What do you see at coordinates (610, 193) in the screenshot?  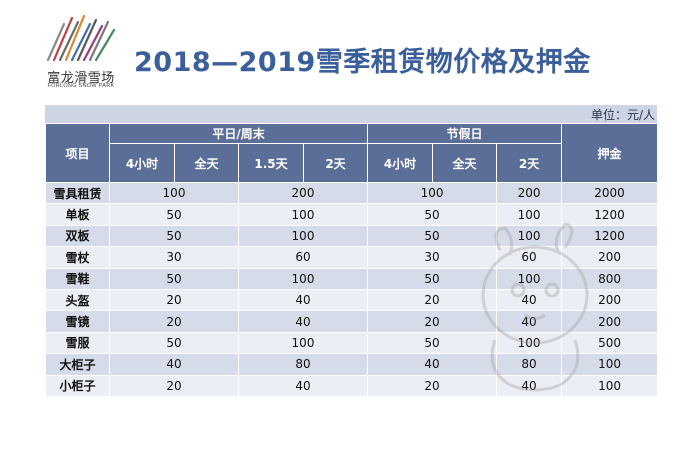 I see `deposit-cell: 2000` at bounding box center [610, 193].